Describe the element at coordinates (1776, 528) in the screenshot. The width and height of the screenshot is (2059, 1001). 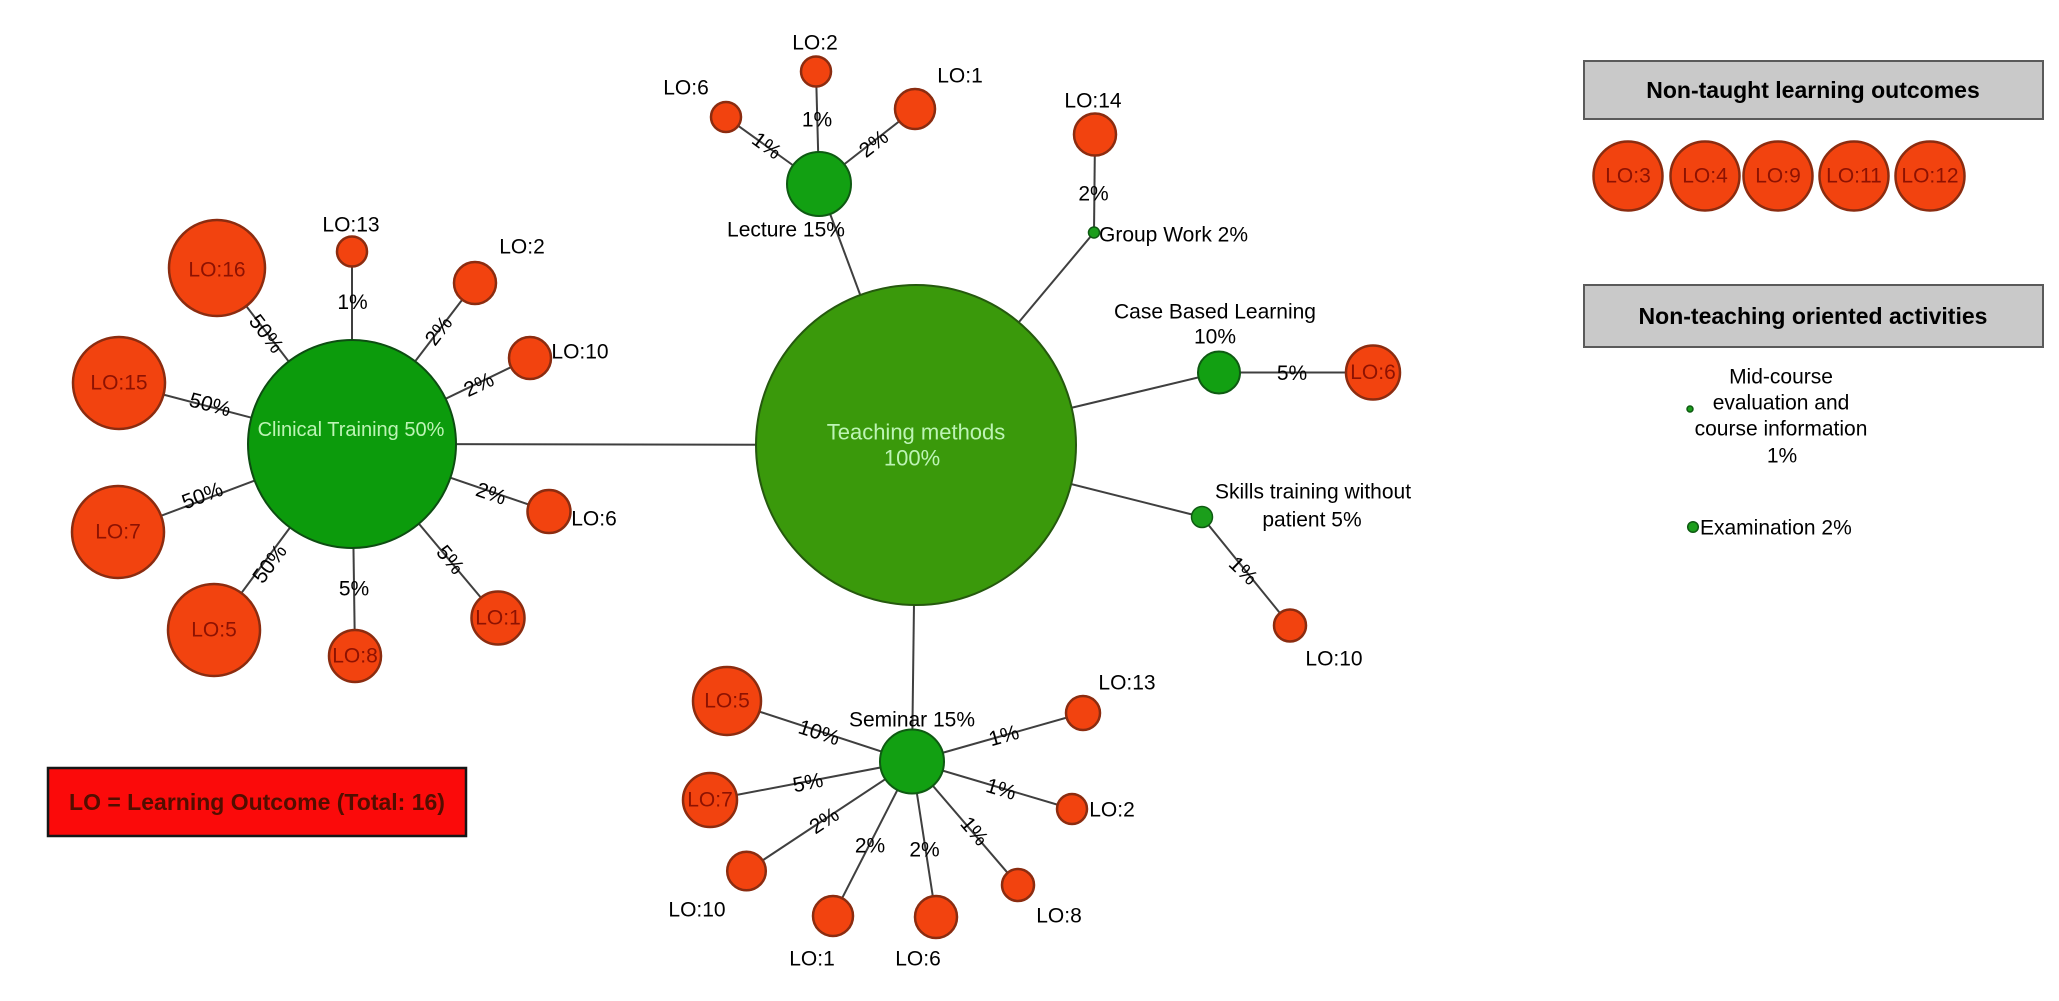
I see `svg-text: Examination 2%` at that location.